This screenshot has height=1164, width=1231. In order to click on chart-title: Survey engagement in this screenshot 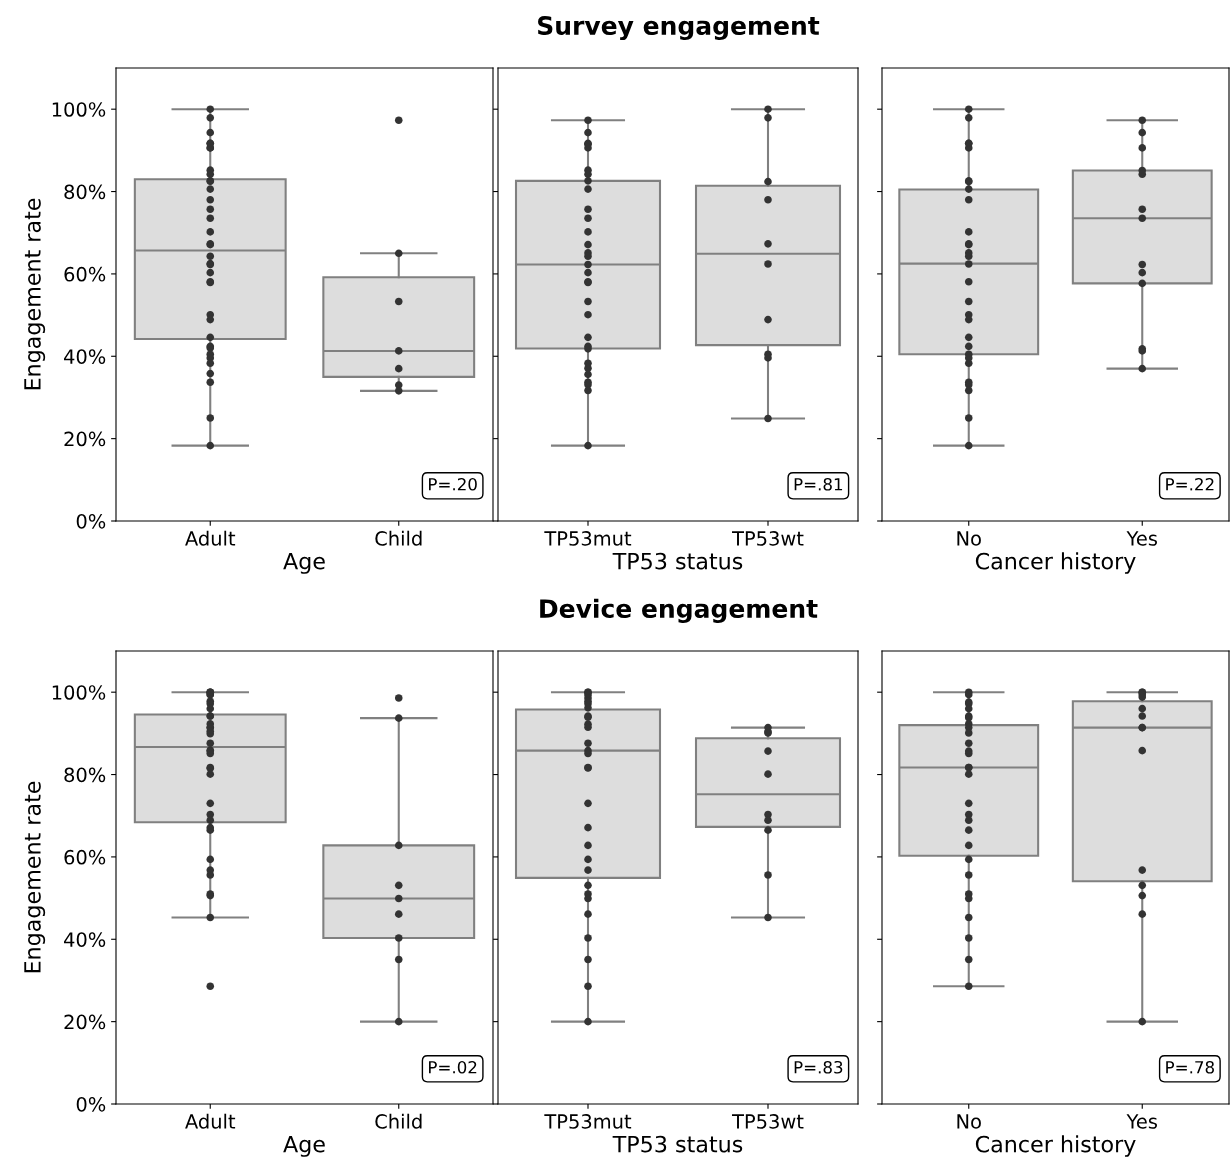, I will do `click(679, 28)`.